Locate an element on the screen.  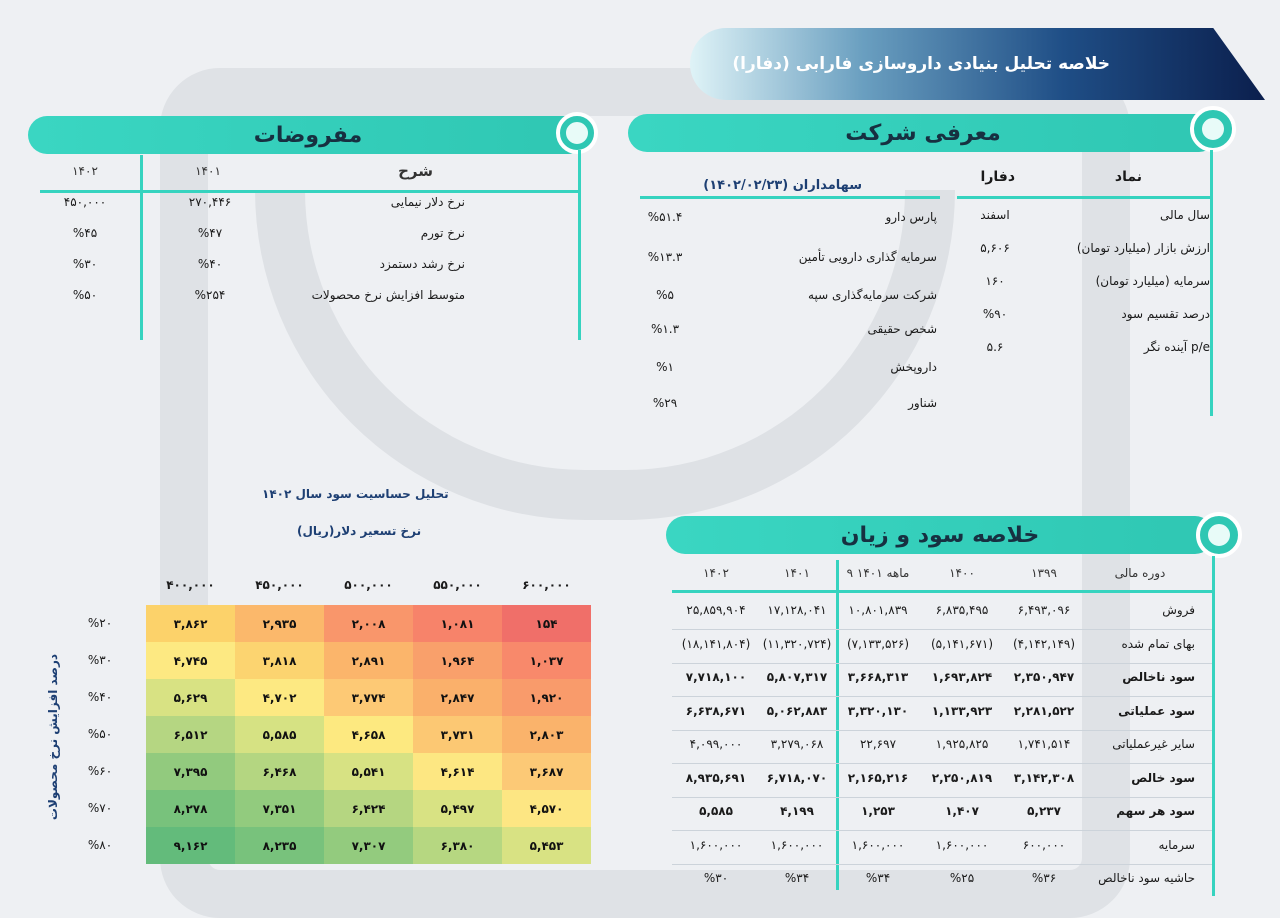
pl-cell: ۲۲,۶۹۷ is located at coordinates (878, 744).